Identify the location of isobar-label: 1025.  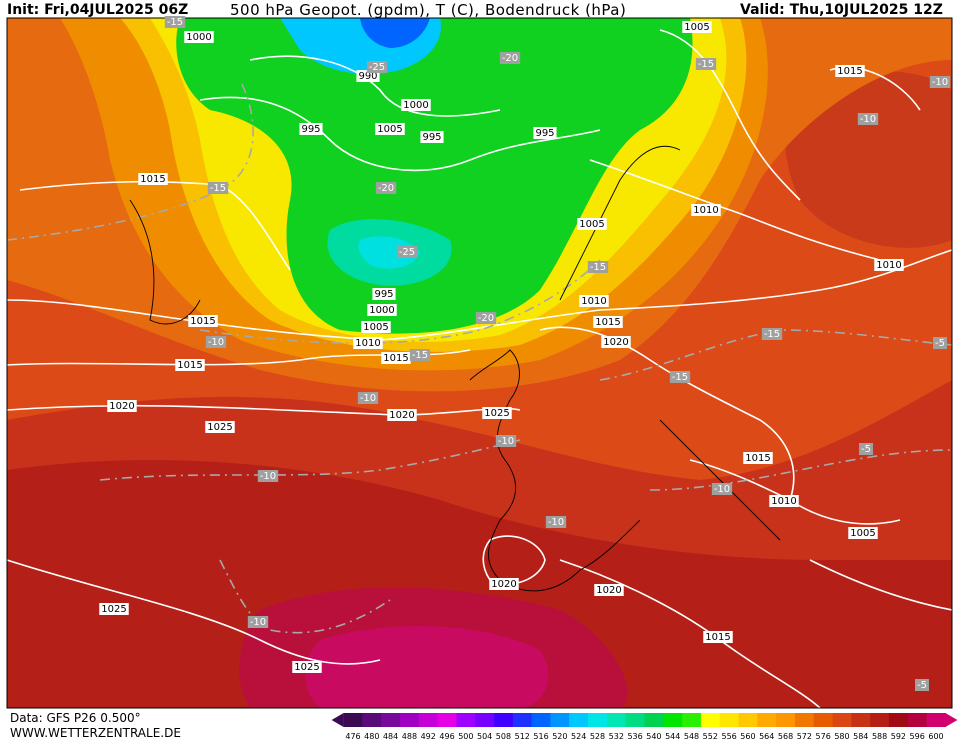
(306, 667).